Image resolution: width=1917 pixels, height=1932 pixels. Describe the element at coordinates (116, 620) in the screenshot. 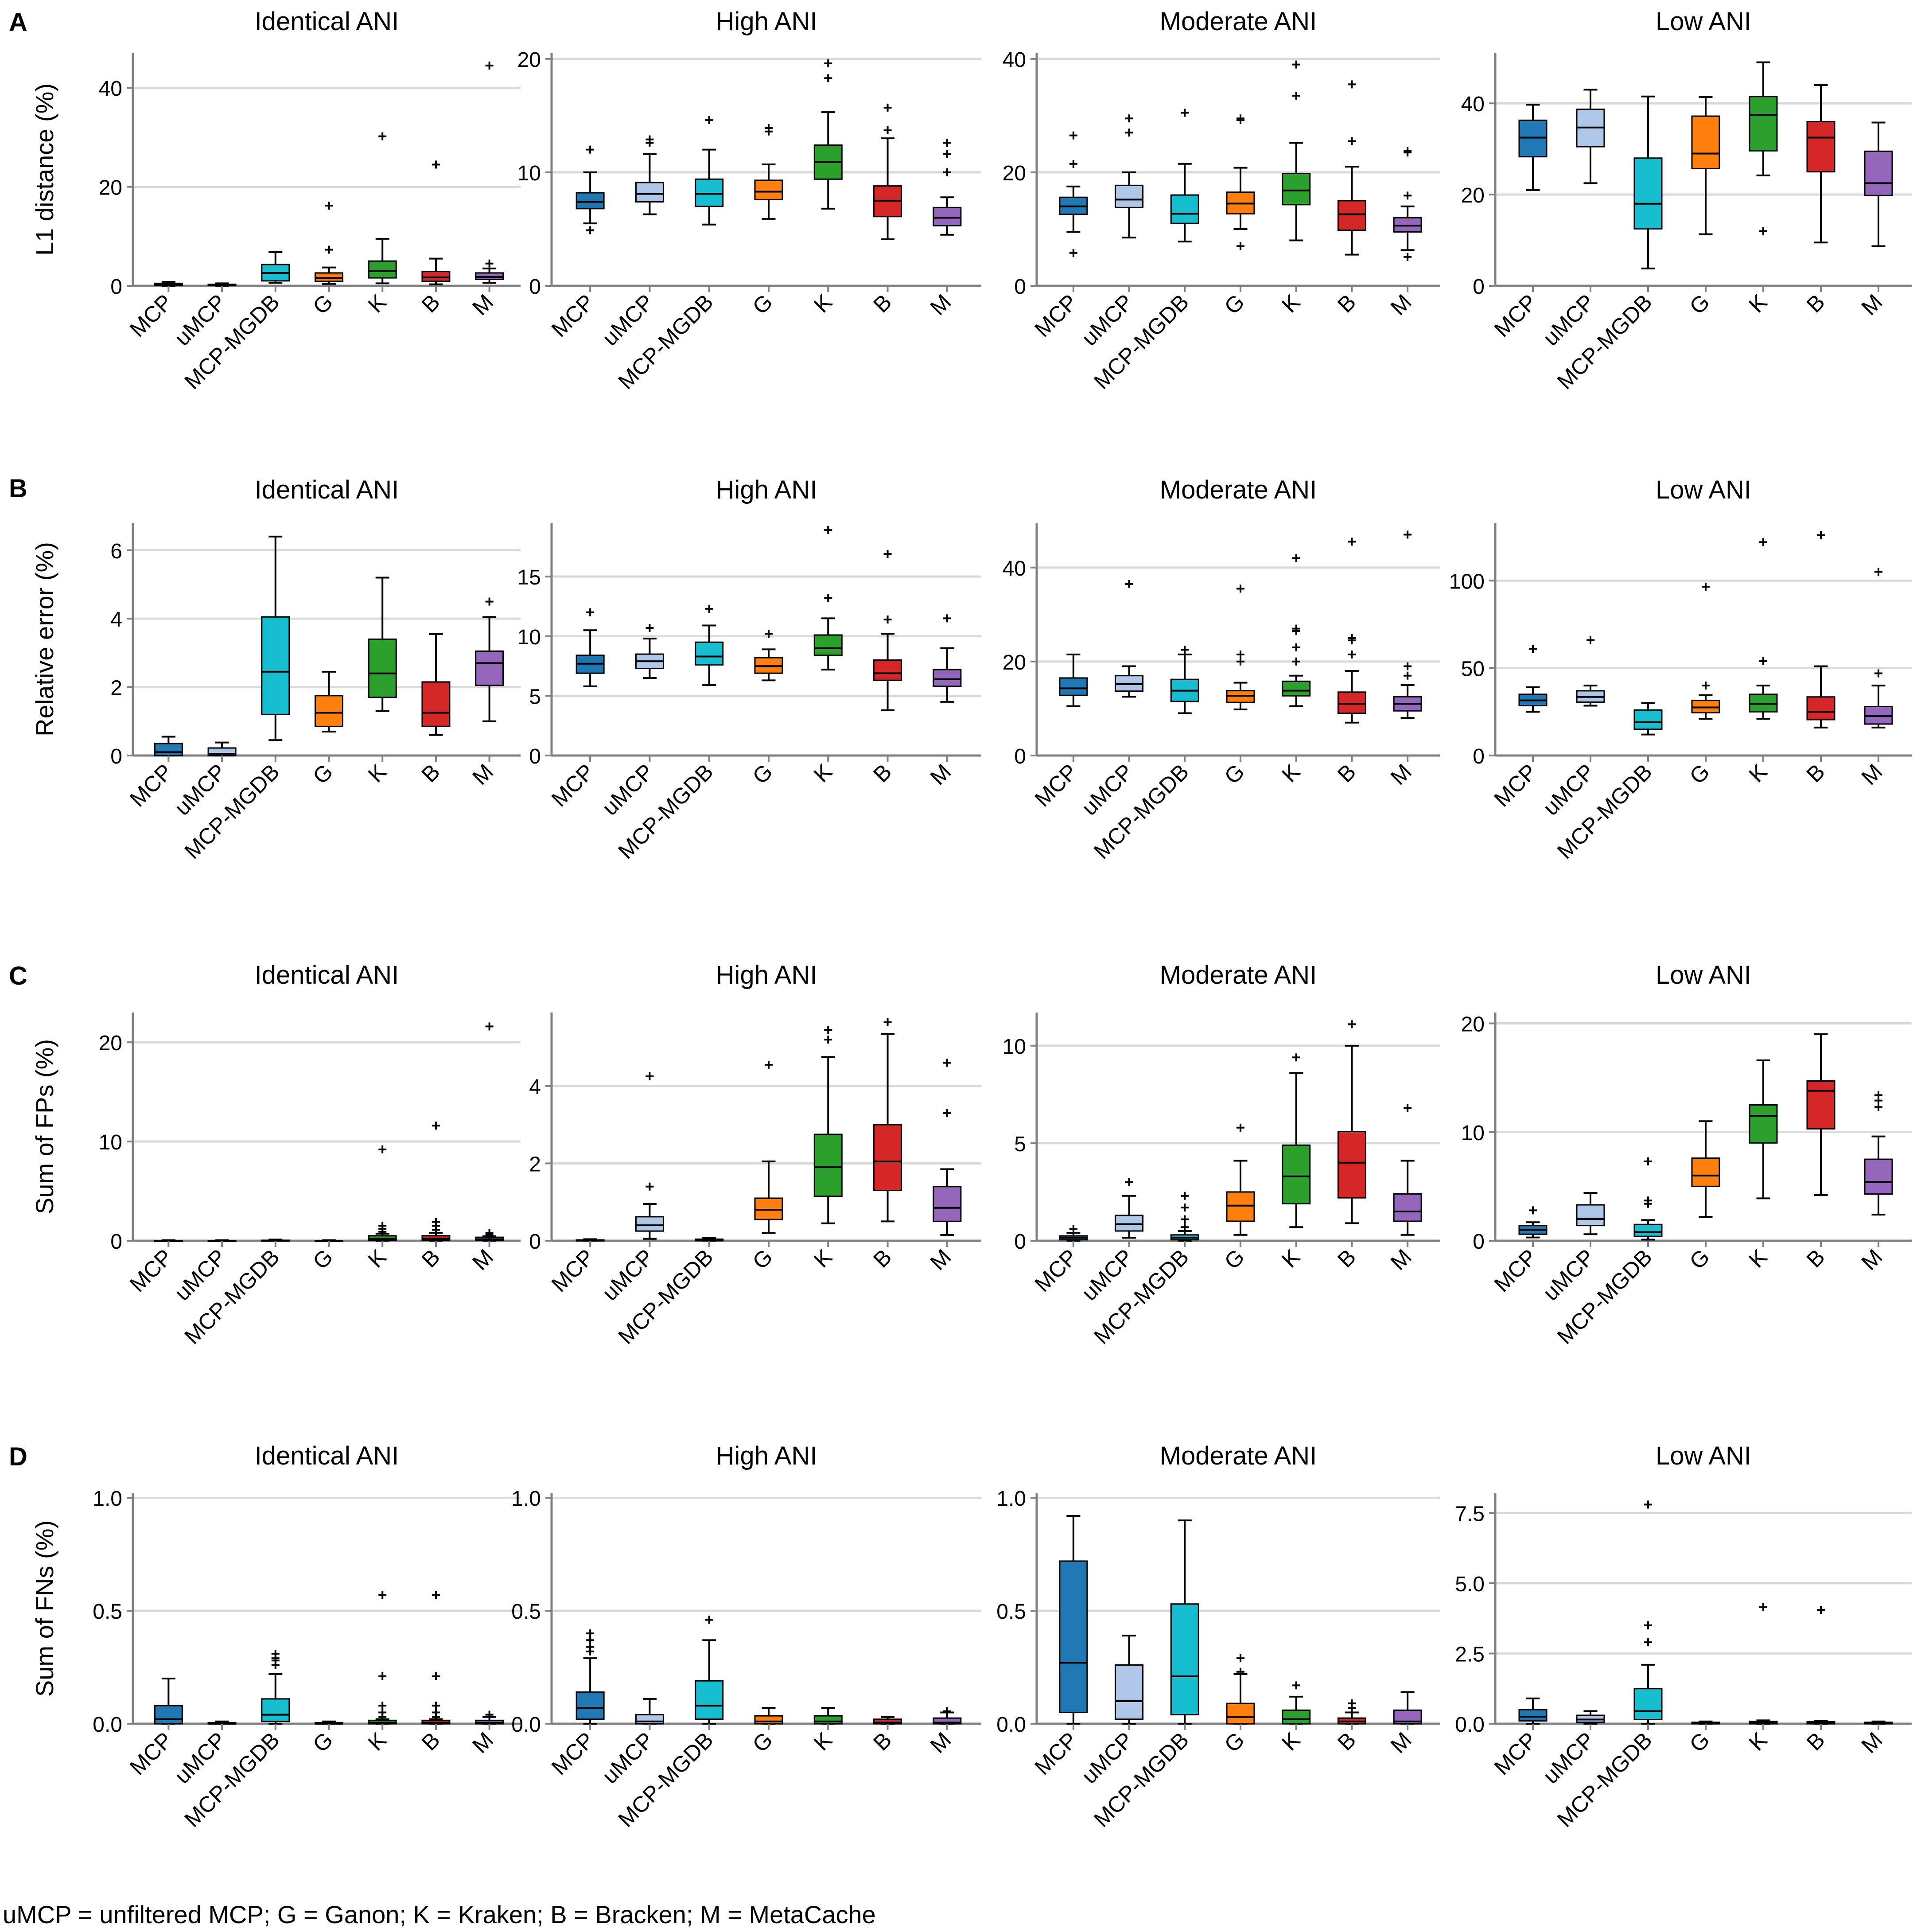

I see `y-tick-label: 4` at that location.